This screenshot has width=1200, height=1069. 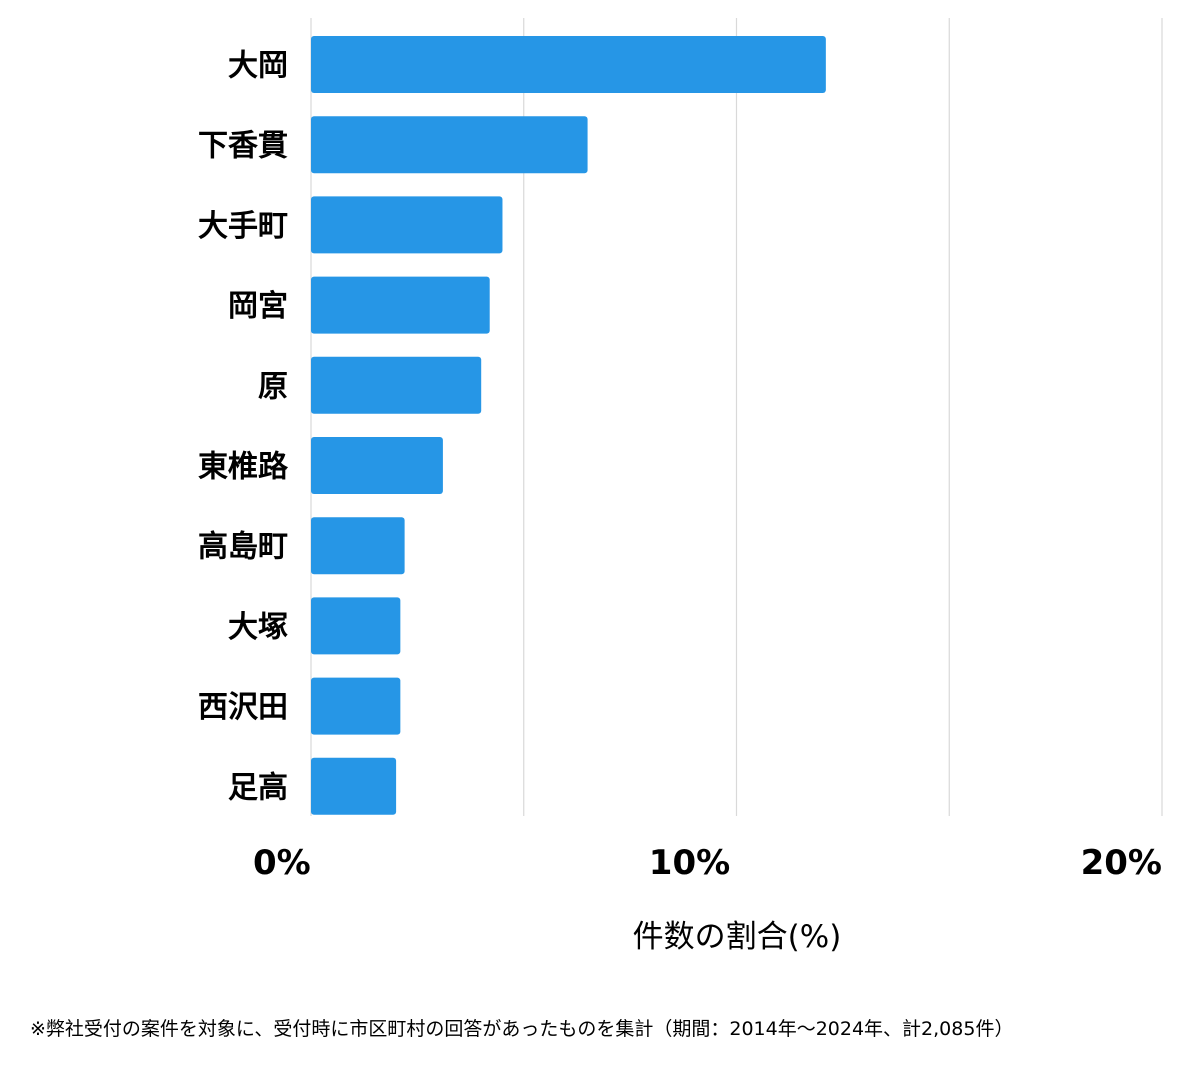 I want to click on category-label-0: 大岡, so click(x=258, y=66).